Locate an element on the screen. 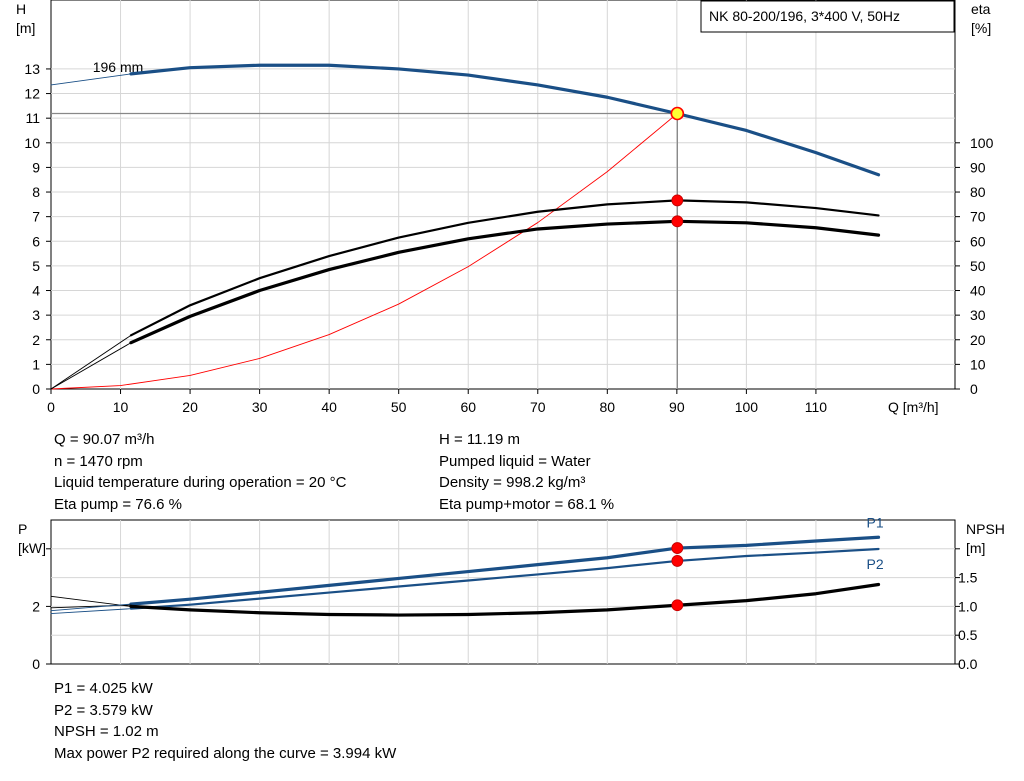 This screenshot has height=781, width=1024. series-label-p1: P1 is located at coordinates (875, 522).